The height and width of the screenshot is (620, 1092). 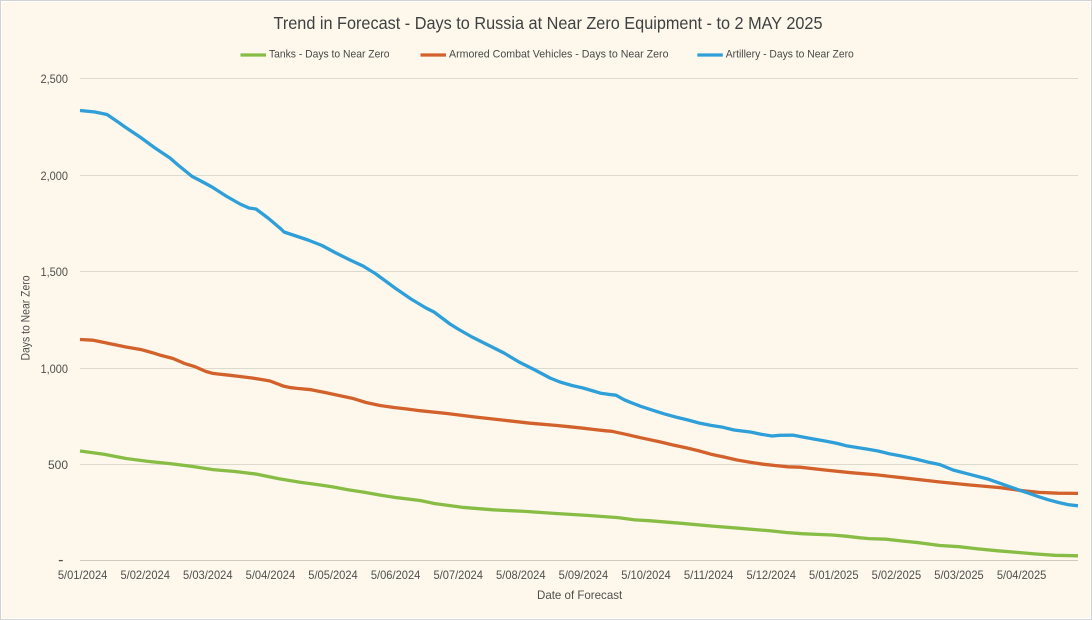 I want to click on svg-text: 5/10/2024, so click(x=646, y=575).